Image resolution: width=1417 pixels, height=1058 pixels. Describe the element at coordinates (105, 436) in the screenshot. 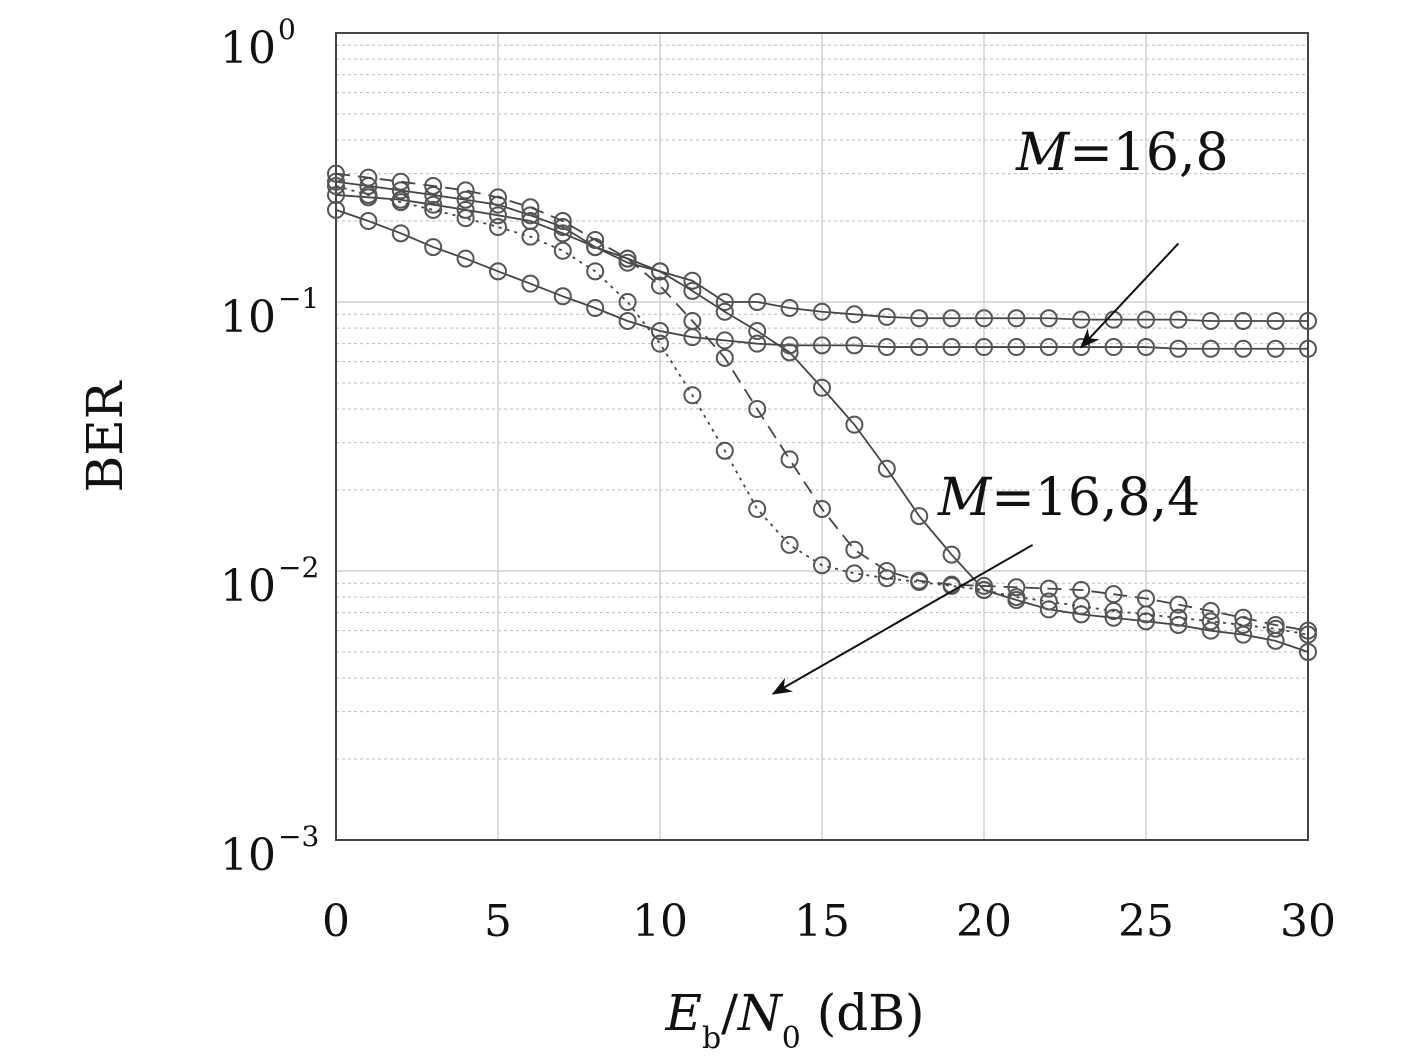

I see `y-axis-label: BER` at that location.